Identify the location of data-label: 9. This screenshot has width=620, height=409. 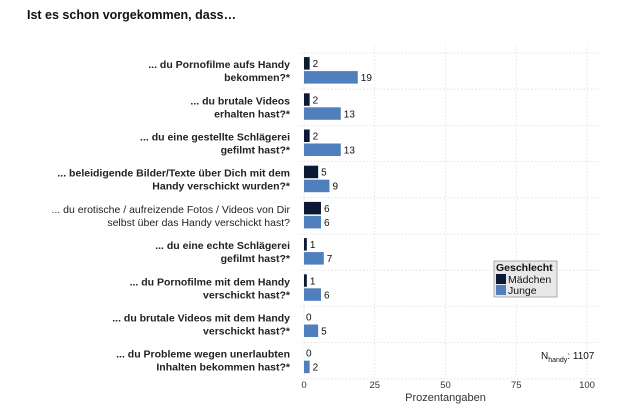
(335, 187).